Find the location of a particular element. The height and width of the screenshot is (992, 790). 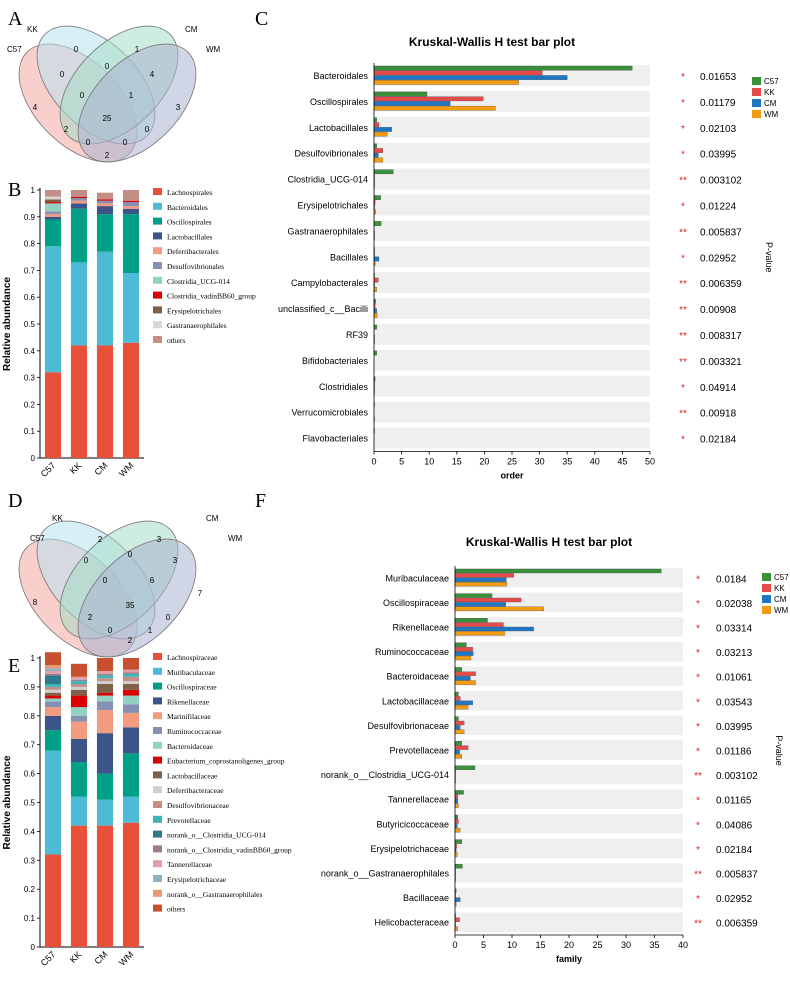

x-tick-label: 20 is located at coordinates (484, 462).